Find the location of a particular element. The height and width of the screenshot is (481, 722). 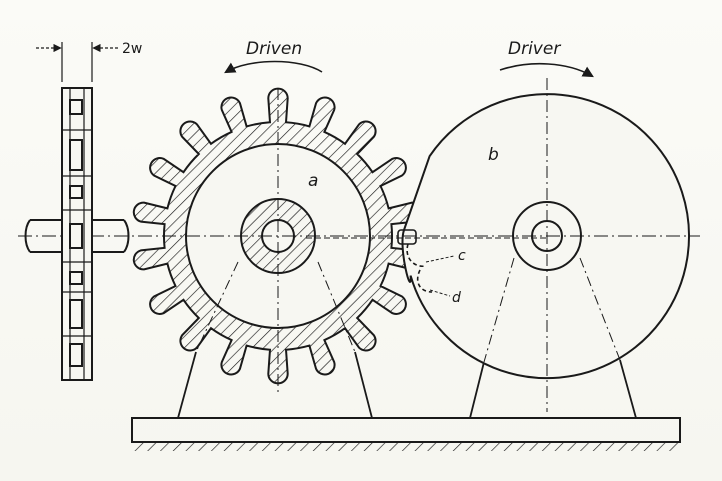

base-plate is located at coordinates (406, 434).